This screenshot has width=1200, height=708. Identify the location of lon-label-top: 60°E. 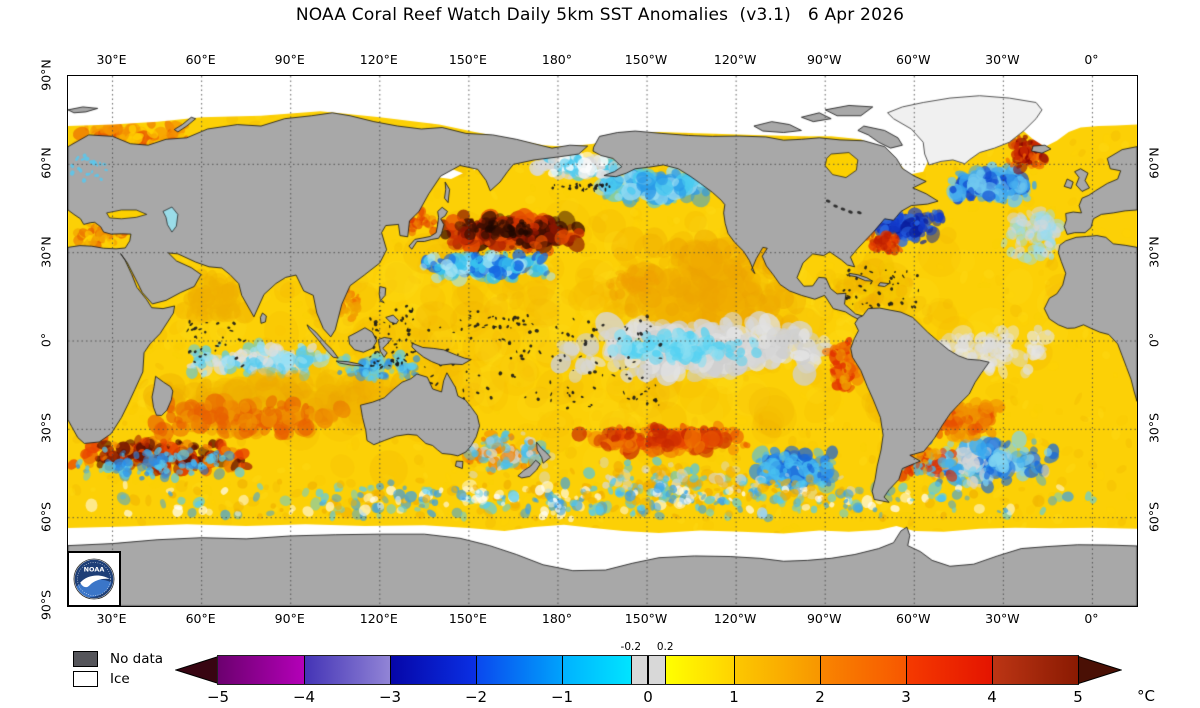
(200, 59).